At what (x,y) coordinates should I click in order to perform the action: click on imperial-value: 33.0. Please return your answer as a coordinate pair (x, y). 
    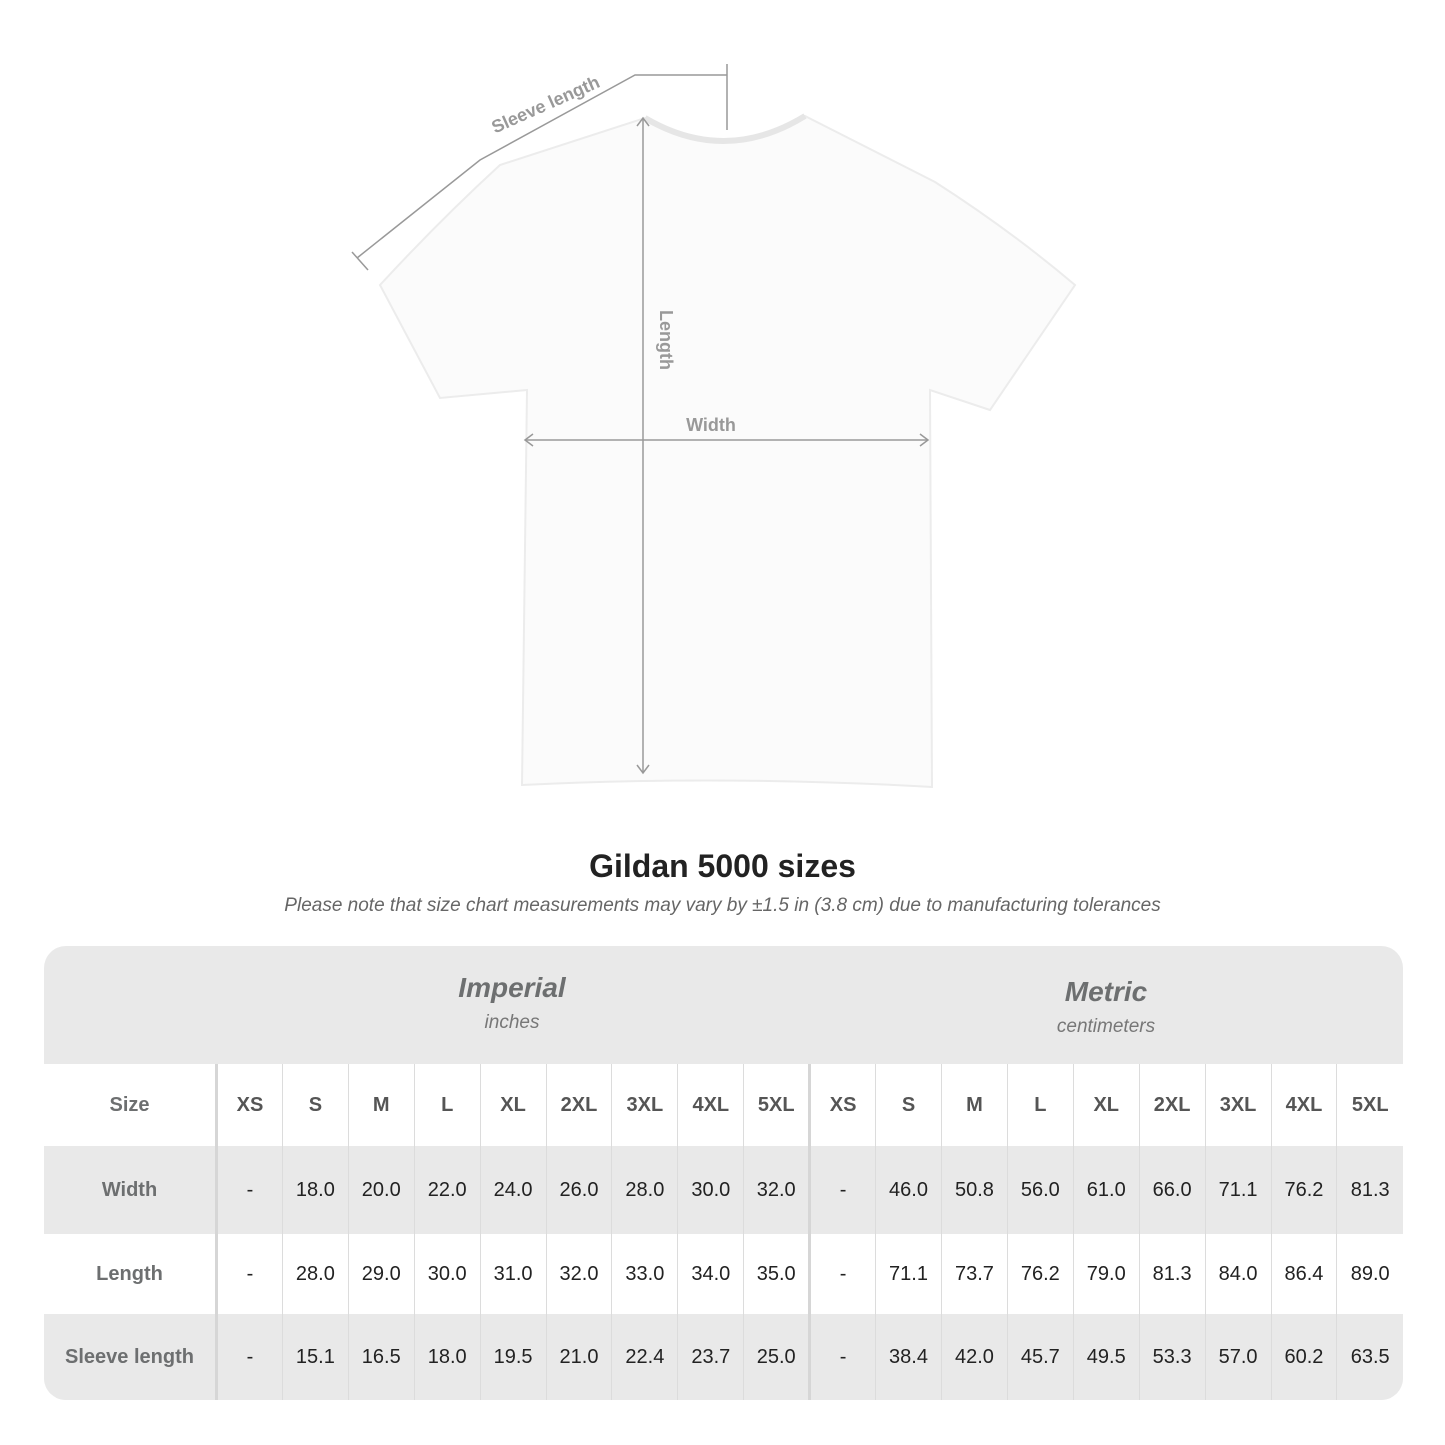
    Looking at the image, I should click on (644, 1274).